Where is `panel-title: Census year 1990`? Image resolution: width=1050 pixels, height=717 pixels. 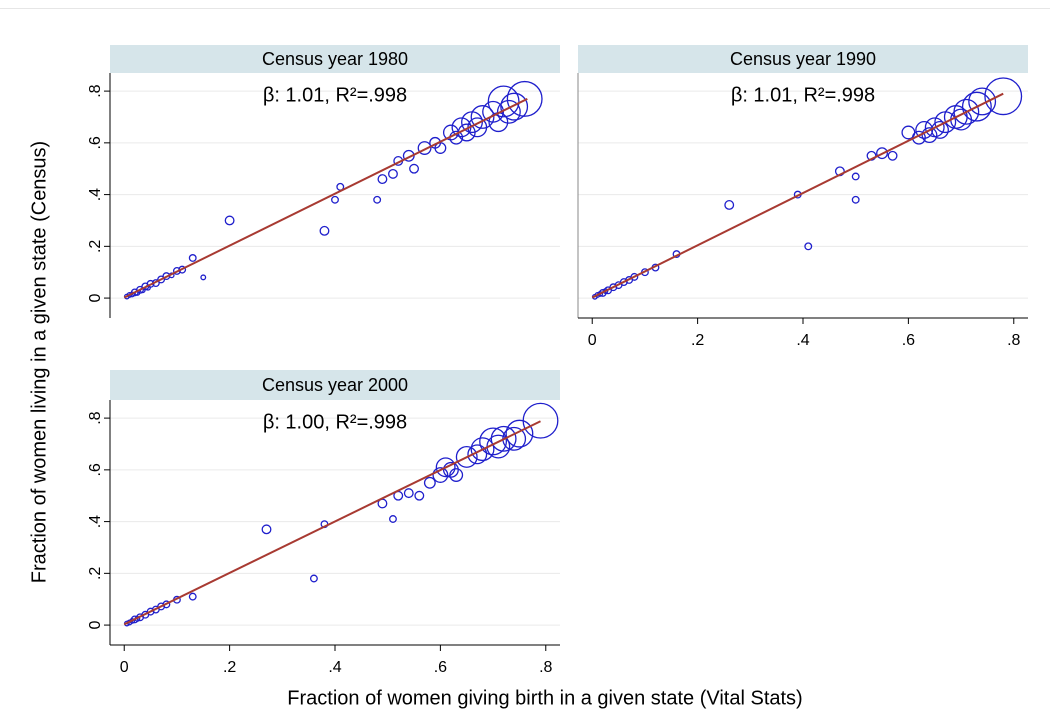 panel-title: Census year 1990 is located at coordinates (803, 59).